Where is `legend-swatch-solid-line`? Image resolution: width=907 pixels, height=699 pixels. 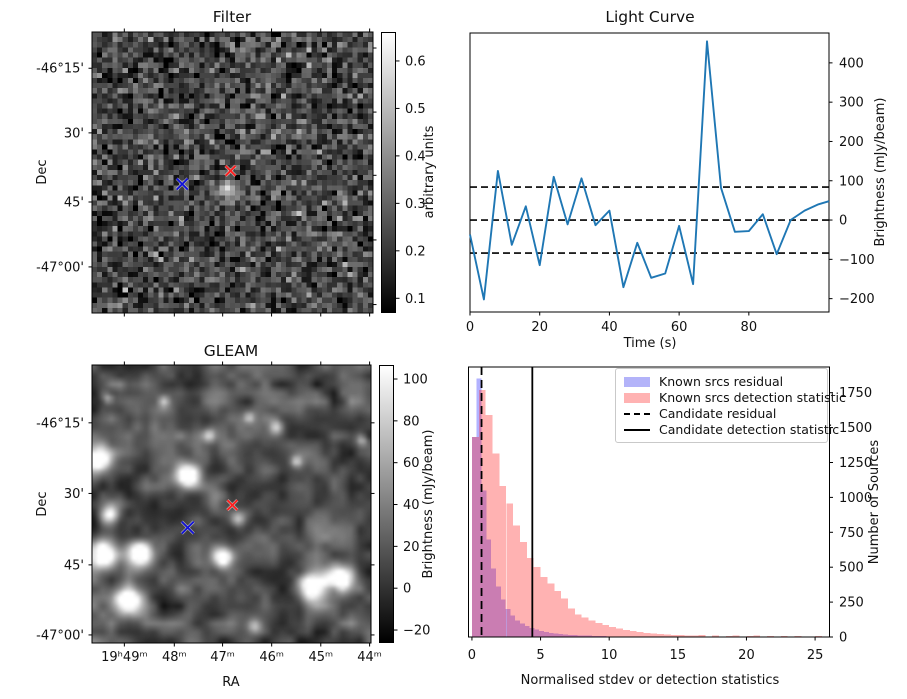
legend-swatch-solid-line is located at coordinates (637, 429).